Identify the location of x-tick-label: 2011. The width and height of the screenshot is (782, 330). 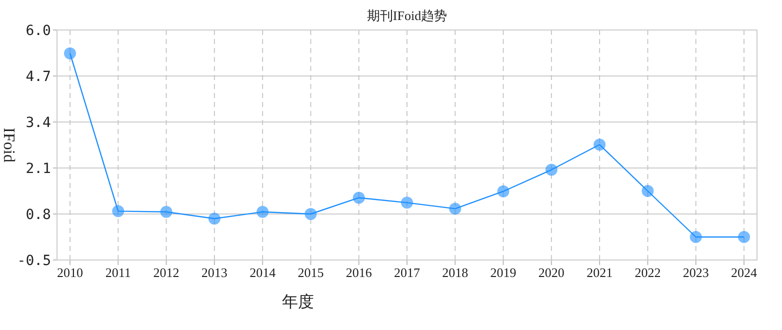
(118, 272).